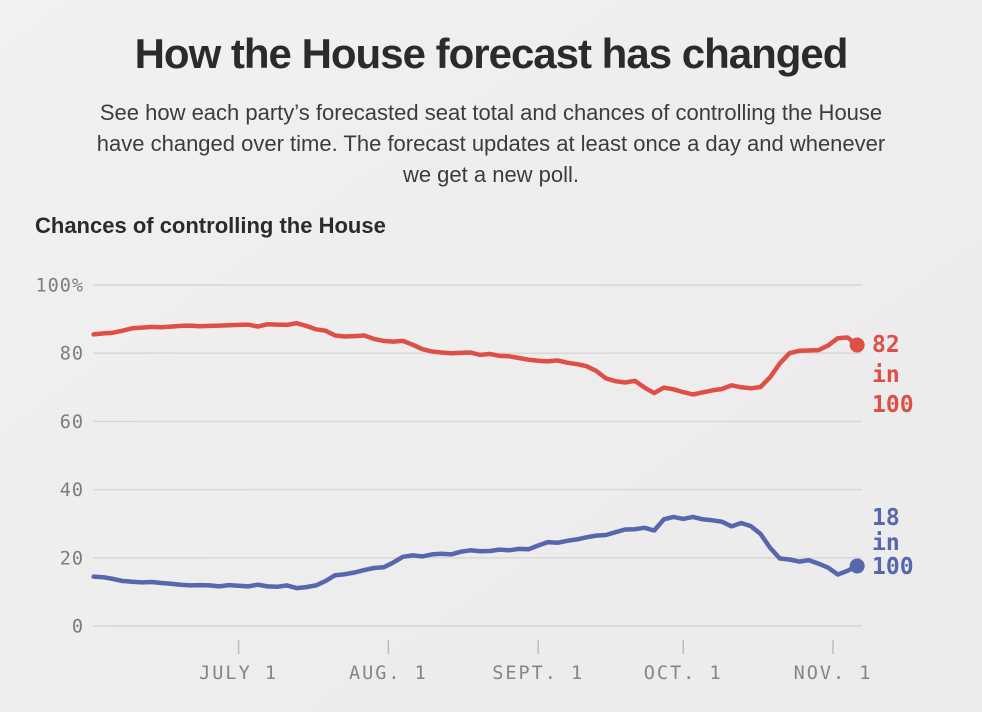 Image resolution: width=982 pixels, height=712 pixels. Describe the element at coordinates (683, 673) in the screenshot. I see `x-axis-tick-label: OCT. 1` at that location.